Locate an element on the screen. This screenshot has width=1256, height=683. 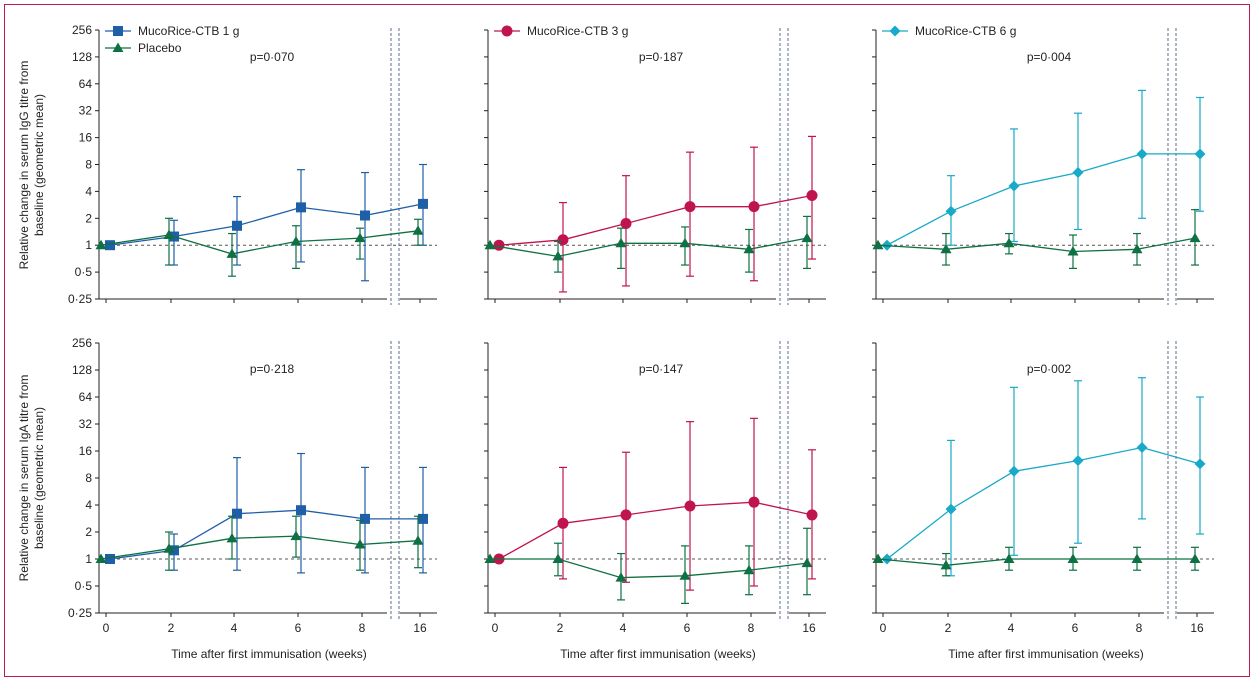
legend: MucoRice-CTB 6 g is located at coordinates (949, 31).